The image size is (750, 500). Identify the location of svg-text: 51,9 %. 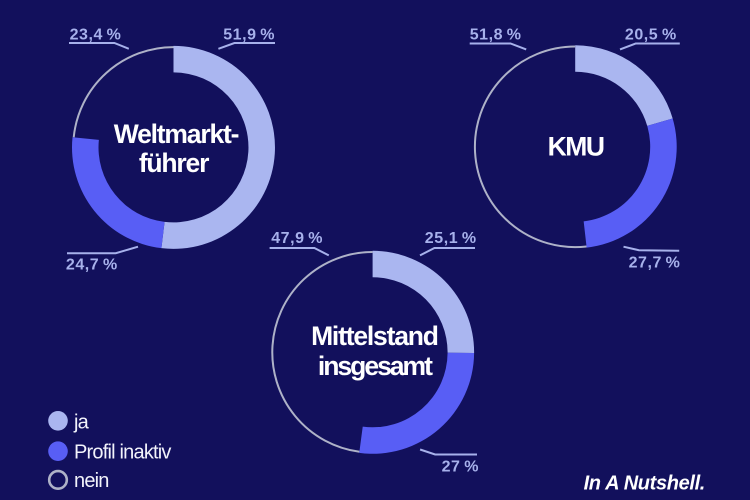
(249, 34).